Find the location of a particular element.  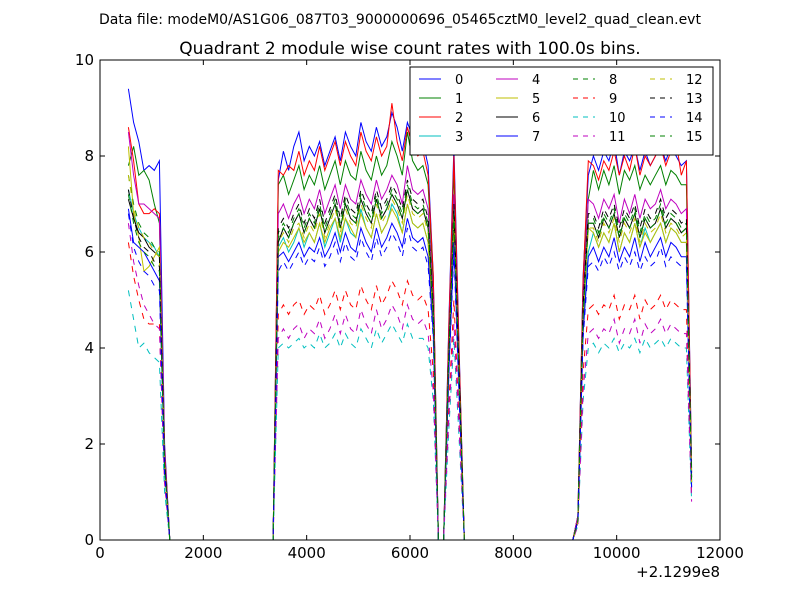

legend-label-14: 14 is located at coordinates (694, 118).